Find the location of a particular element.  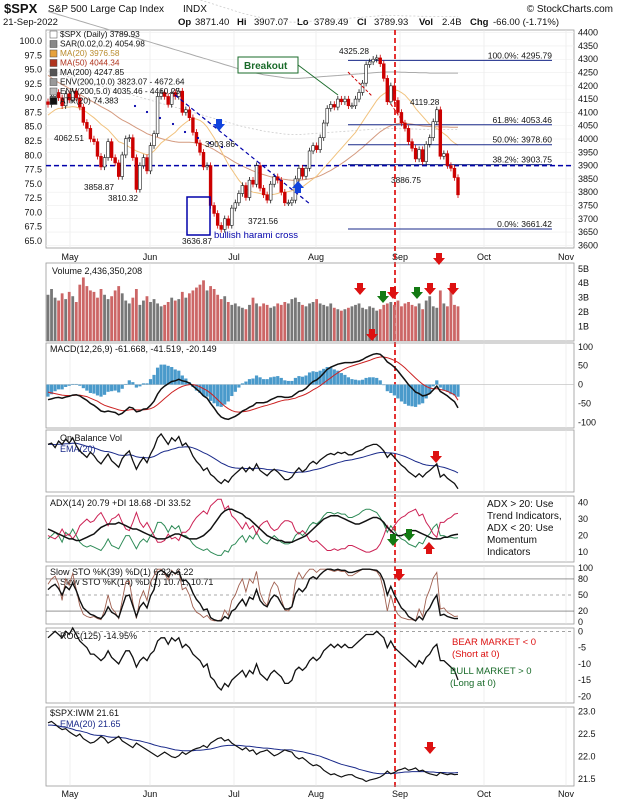

ratio-title: $SPX:IWM 21.61 is located at coordinates (84, 713).